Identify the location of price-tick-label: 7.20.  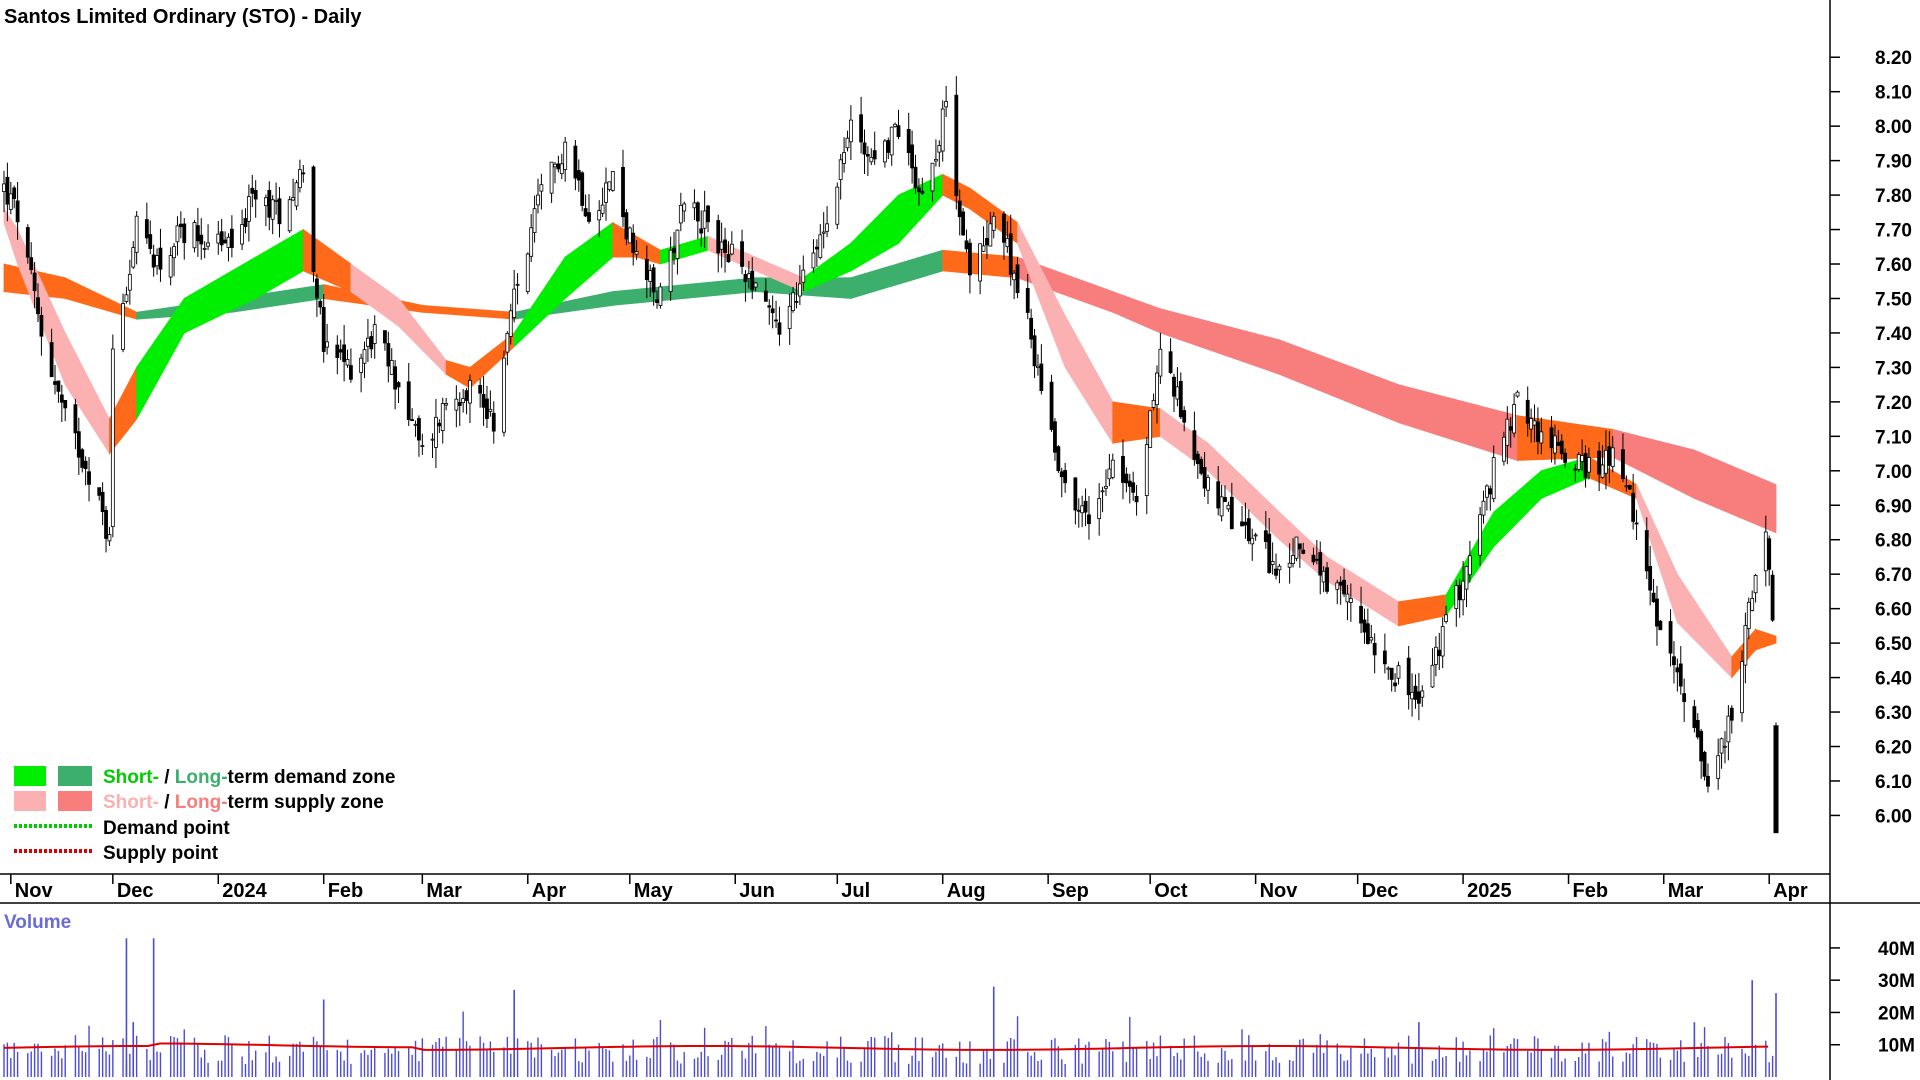
(1893, 403).